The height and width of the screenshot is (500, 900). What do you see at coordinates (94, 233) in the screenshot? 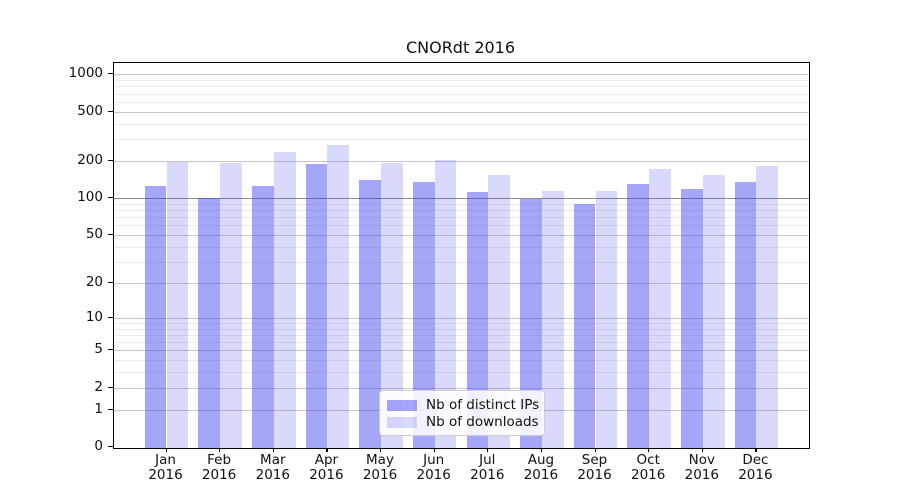
I see `y-tick-label: 50` at bounding box center [94, 233].